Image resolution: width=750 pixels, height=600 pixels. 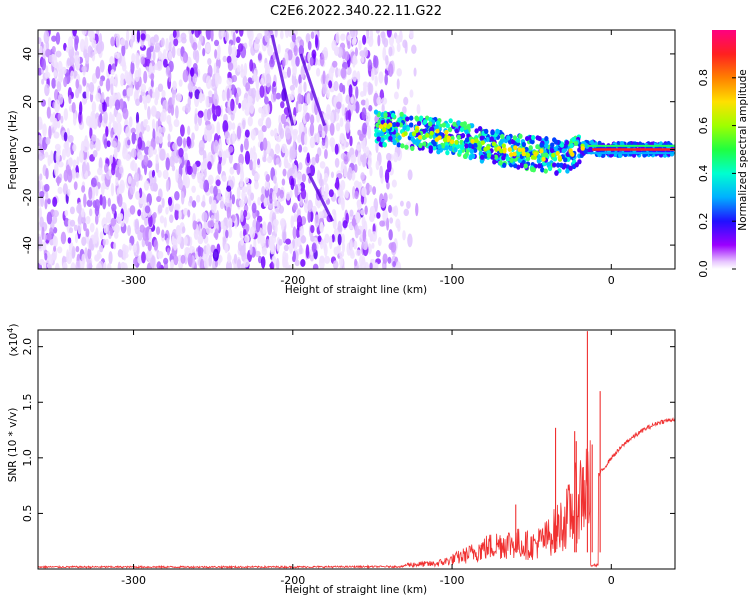 What do you see at coordinates (703, 78) in the screenshot?
I see `colorbar-tick-label: 0.8` at bounding box center [703, 78].